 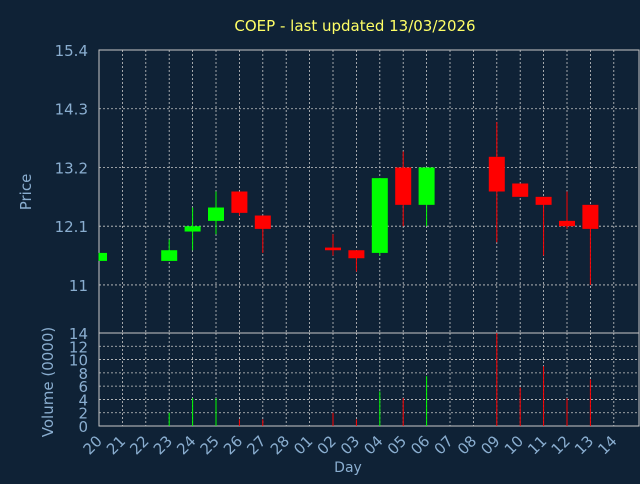 What do you see at coordinates (71, 110) in the screenshot?
I see `price-y-tick-label: 14.3` at bounding box center [71, 110].